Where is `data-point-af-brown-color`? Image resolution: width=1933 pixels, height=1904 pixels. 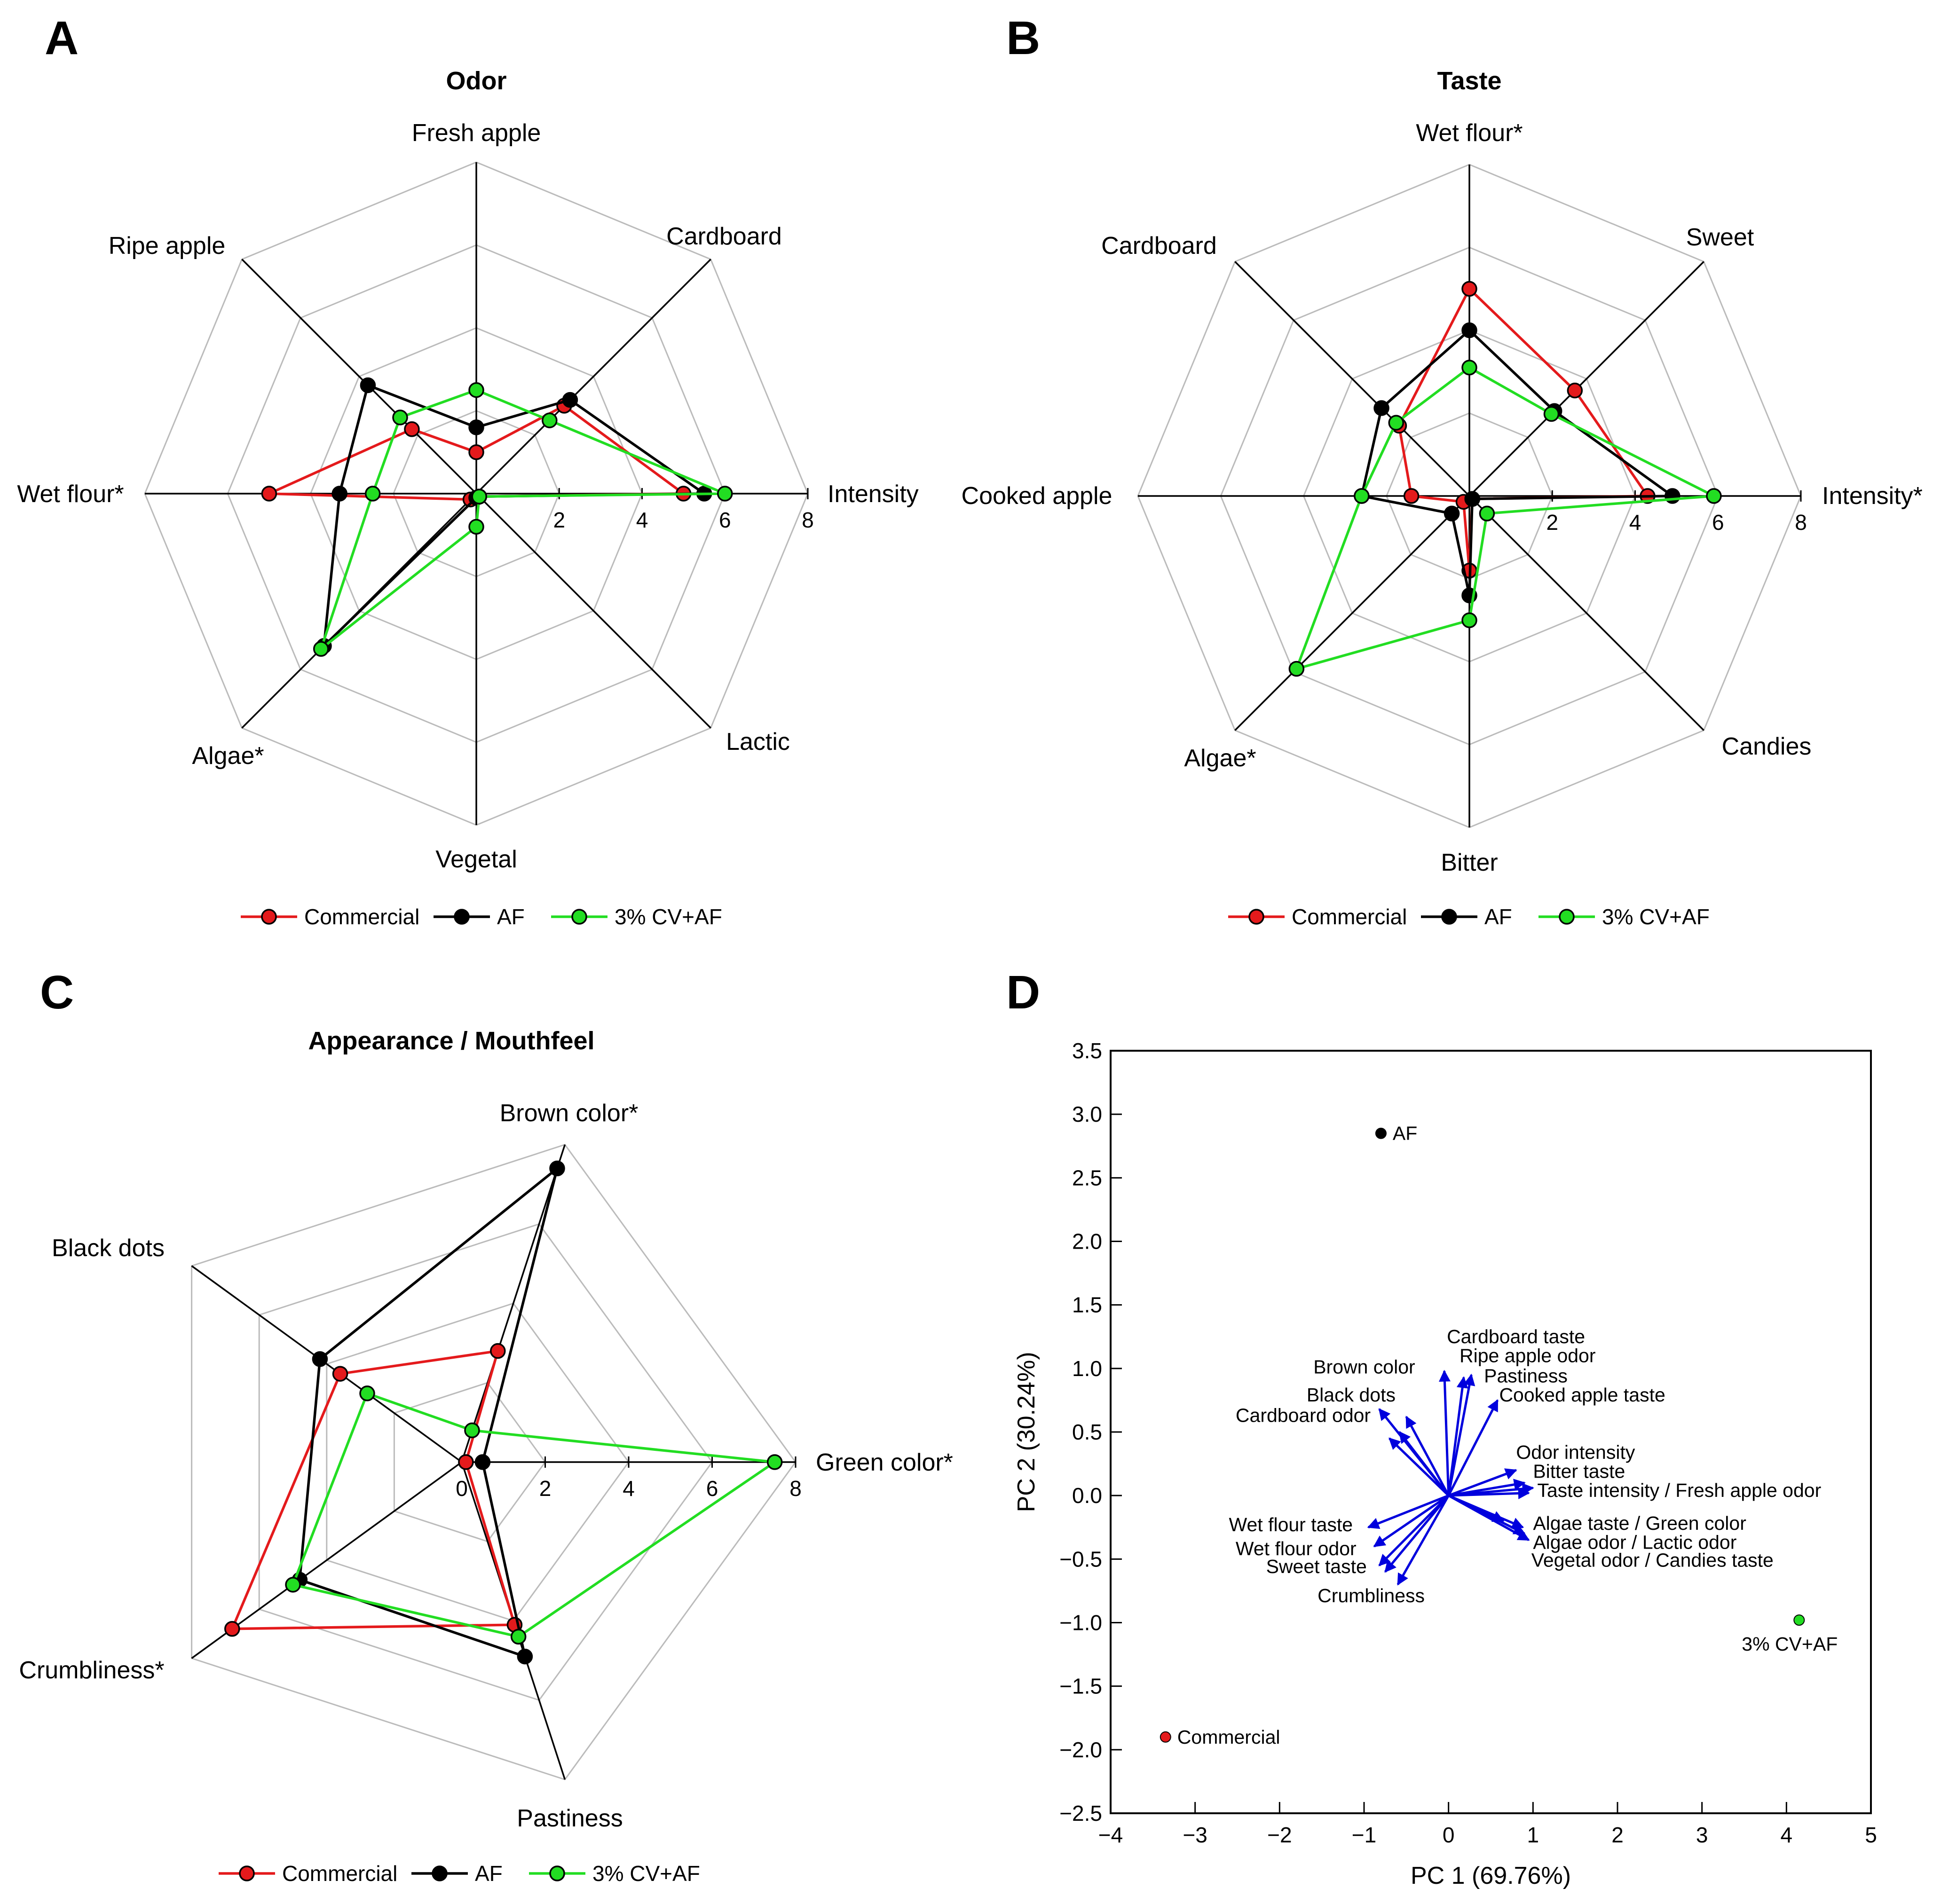 data-point-af-brown-color is located at coordinates (557, 1168).